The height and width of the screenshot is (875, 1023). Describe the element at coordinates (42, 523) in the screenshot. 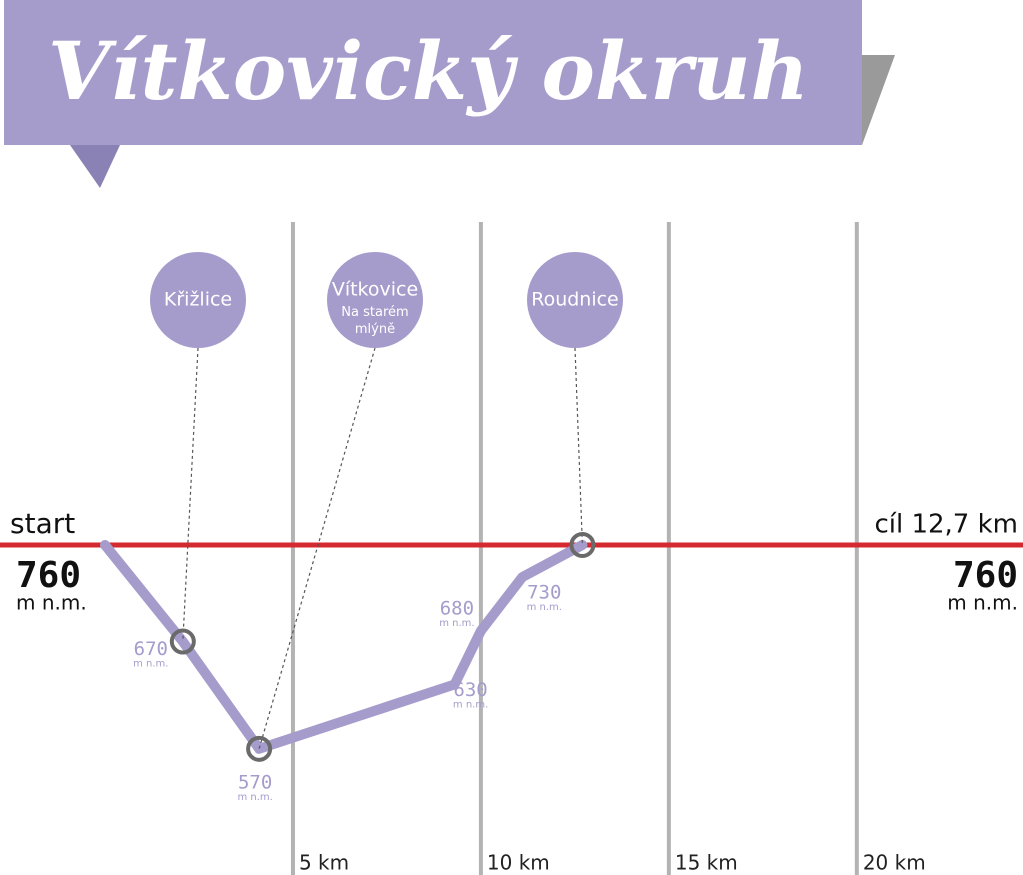

I see `start-label: start` at that location.